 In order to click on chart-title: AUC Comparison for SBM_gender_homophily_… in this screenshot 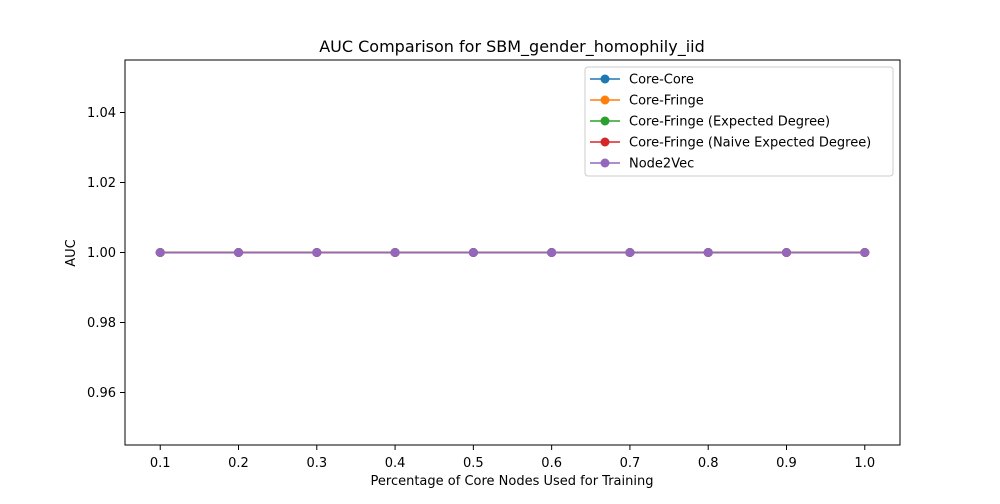, I will do `click(512, 47)`.